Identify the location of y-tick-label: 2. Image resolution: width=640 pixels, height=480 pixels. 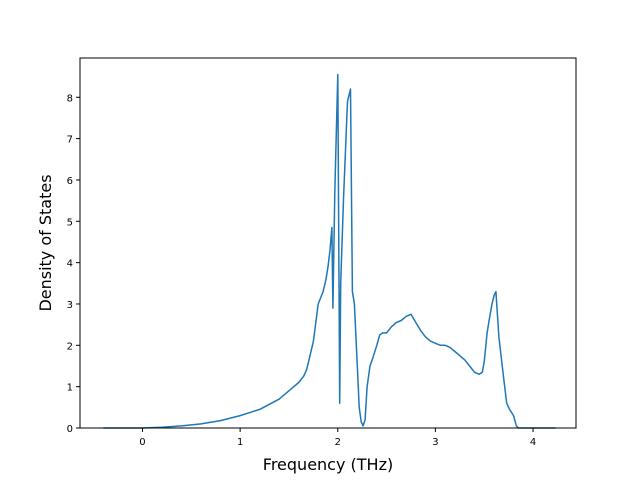
(70, 346).